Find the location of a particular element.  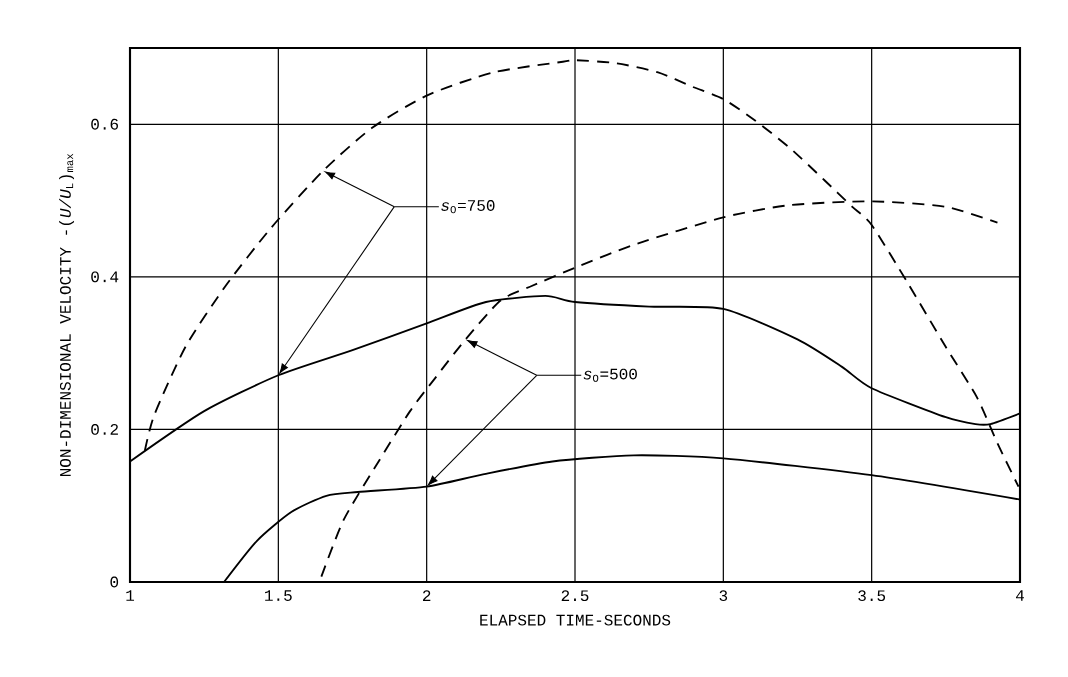

x-tick-label: 1.5 is located at coordinates (278, 595).